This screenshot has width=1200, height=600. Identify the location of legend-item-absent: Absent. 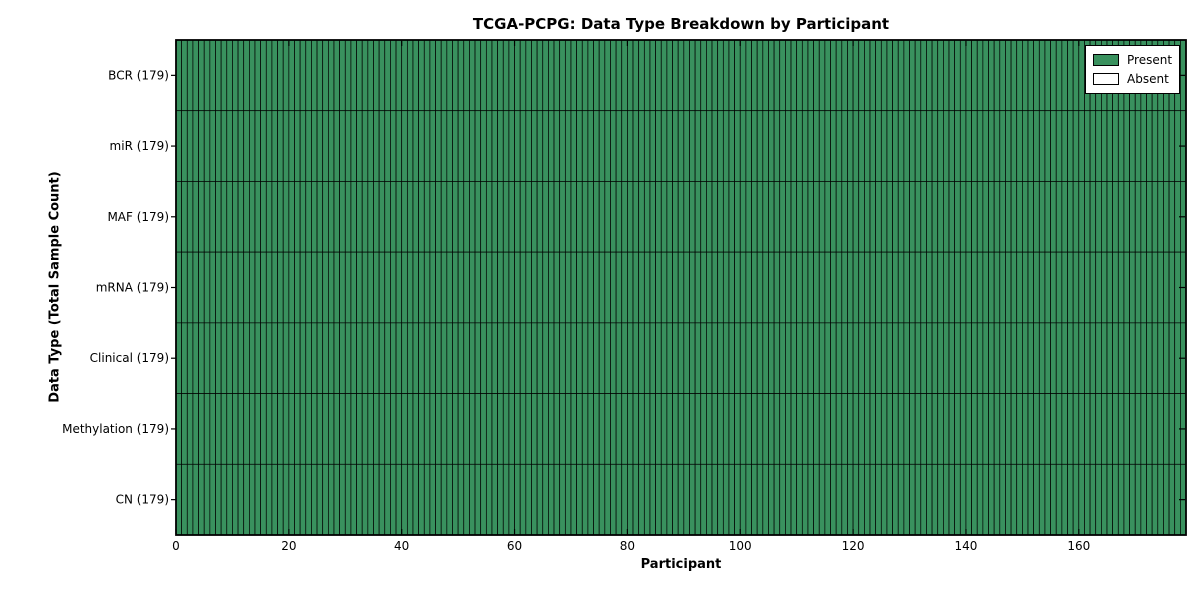
(1132, 79).